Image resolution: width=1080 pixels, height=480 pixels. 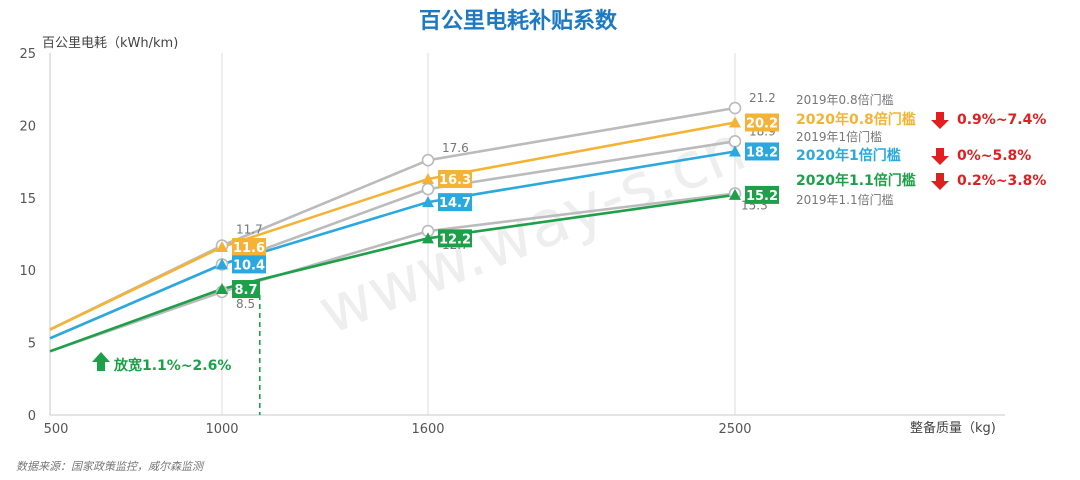 I want to click on data-label: 15.2, so click(x=762, y=196).